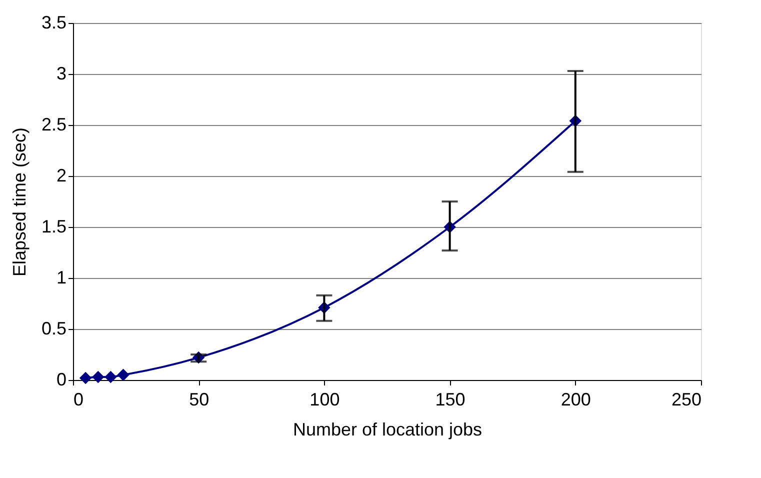 This screenshot has height=478, width=761. What do you see at coordinates (199, 400) in the screenshot?
I see `x-tick-label: 50` at bounding box center [199, 400].